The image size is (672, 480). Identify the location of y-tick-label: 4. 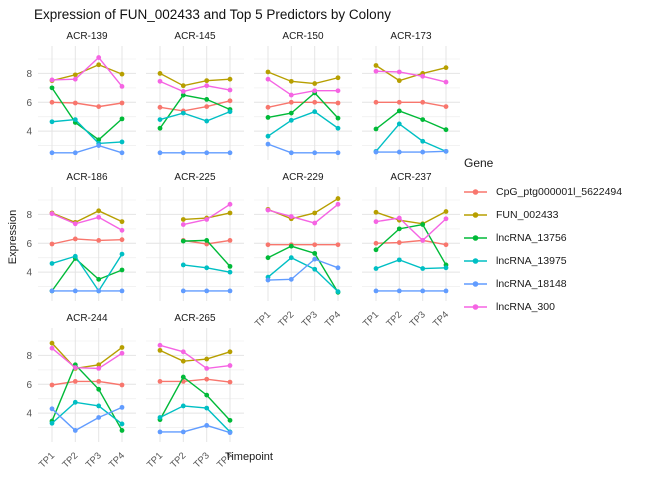
(29, 414).